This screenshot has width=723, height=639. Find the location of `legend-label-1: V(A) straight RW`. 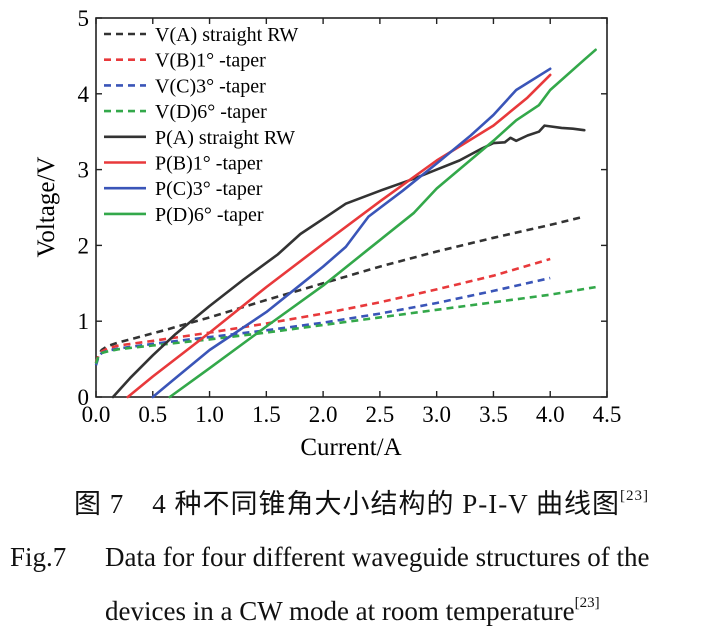

legend-label-1: V(A) straight RW is located at coordinates (226, 35).